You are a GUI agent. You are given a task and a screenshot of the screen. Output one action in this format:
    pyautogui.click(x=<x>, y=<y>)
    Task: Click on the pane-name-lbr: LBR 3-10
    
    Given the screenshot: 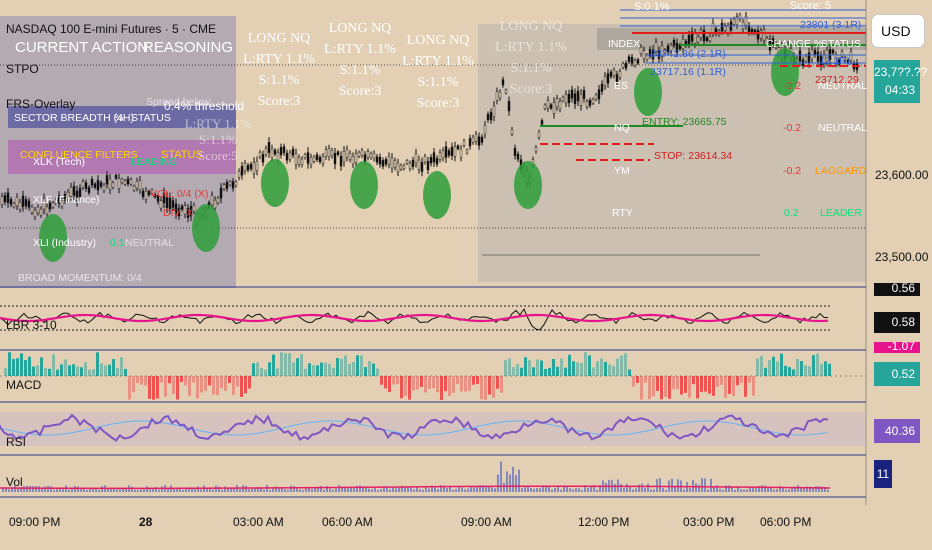 What is the action you would take?
    pyautogui.click(x=31, y=325)
    